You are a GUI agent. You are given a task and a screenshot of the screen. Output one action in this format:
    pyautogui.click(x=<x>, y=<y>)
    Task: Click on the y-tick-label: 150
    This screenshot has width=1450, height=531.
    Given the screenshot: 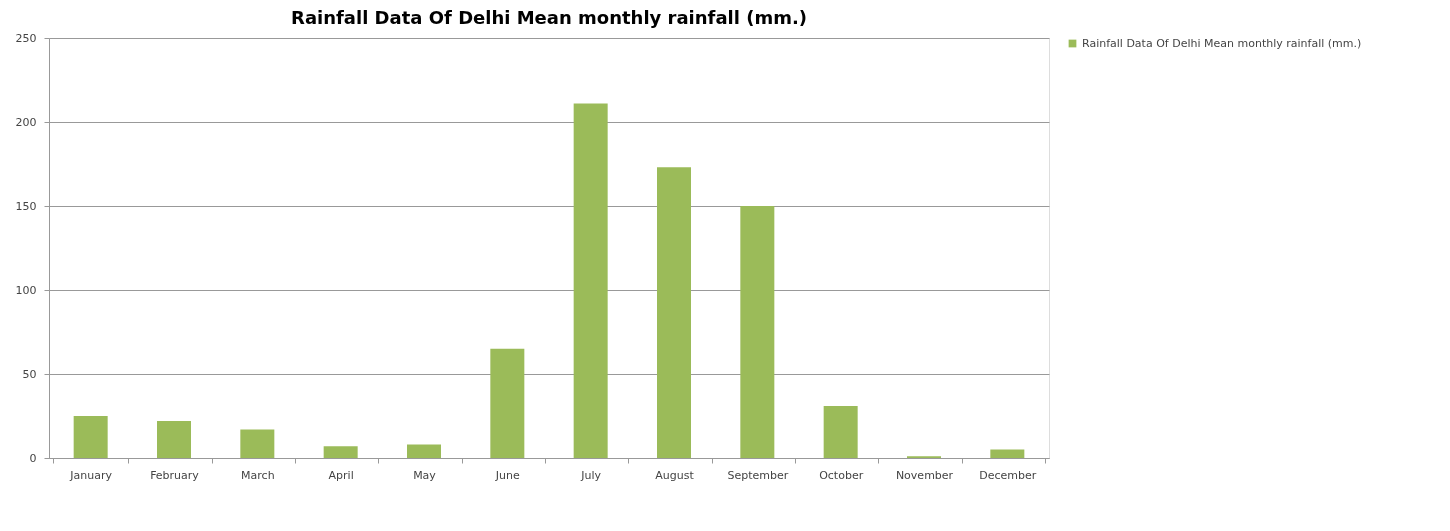 What is the action you would take?
    pyautogui.click(x=26, y=206)
    